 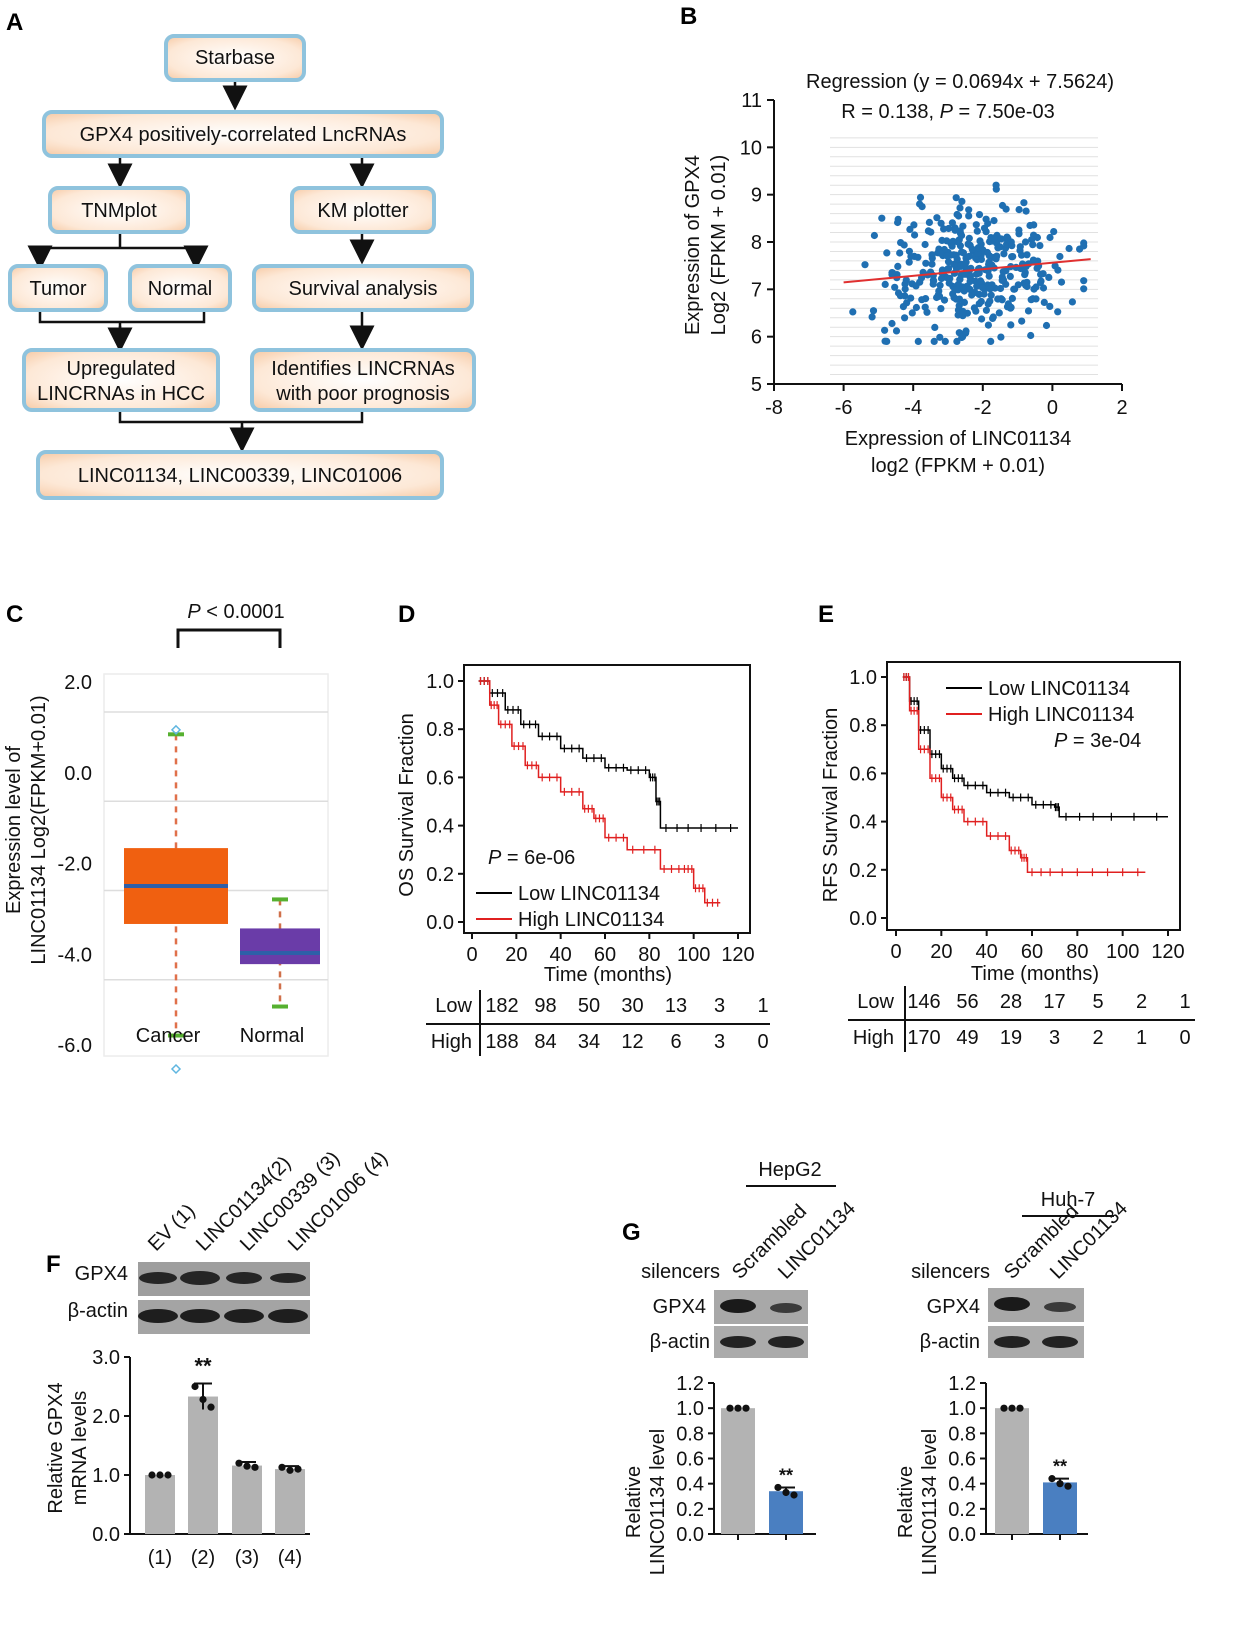 I want to click on g-huh7-y-tick-label: 0.6, so click(x=962, y=1460).